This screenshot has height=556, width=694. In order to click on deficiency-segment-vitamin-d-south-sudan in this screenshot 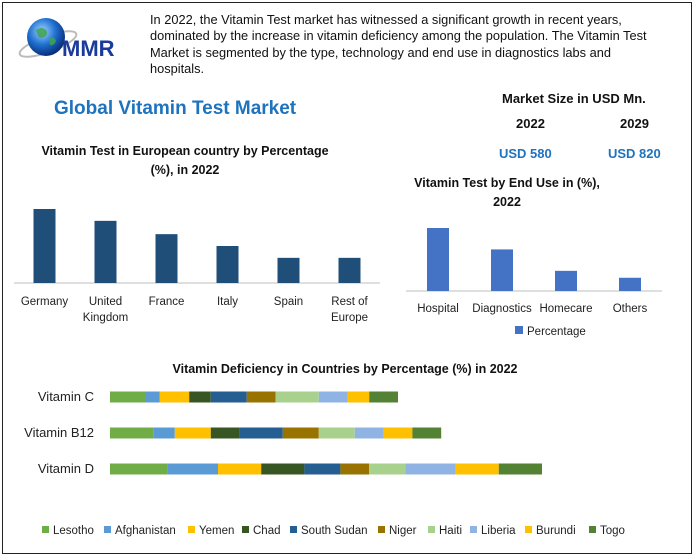, I will do `click(322, 469)`.